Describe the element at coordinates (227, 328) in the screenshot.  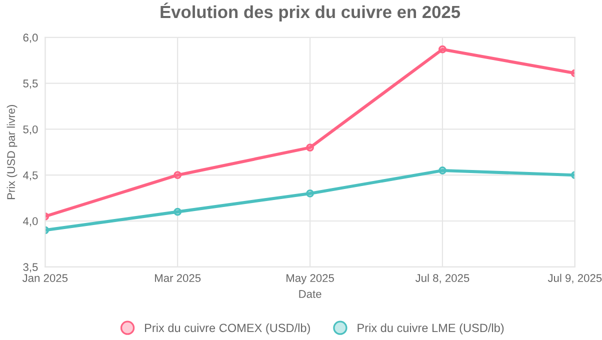
I see `legend-label: Prix du cuivre COMEX (USD/lb)` at that location.